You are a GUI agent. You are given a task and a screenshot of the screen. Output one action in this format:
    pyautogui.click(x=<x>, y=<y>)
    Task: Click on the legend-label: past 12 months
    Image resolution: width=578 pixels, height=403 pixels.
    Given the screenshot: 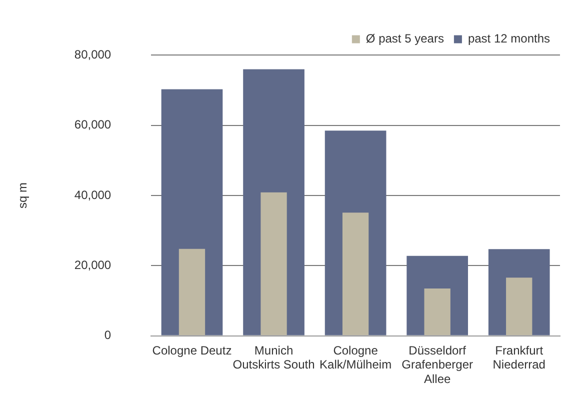 What is the action you would take?
    pyautogui.click(x=509, y=39)
    